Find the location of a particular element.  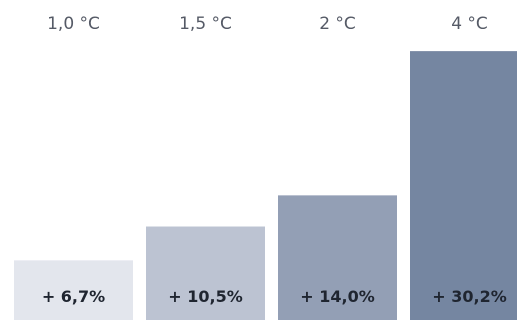

value-label-4: + 30,2% is located at coordinates (469, 296).